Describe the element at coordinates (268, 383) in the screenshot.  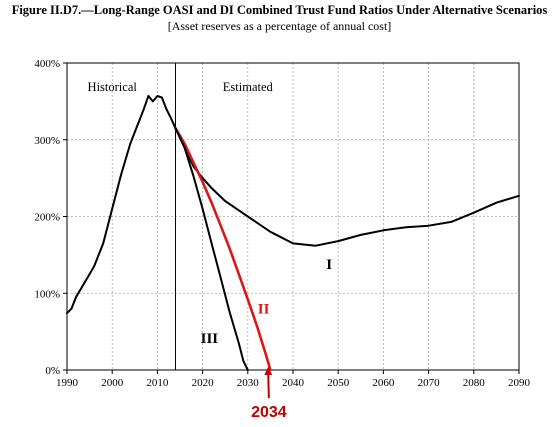
I see `depletion-arrow` at that location.